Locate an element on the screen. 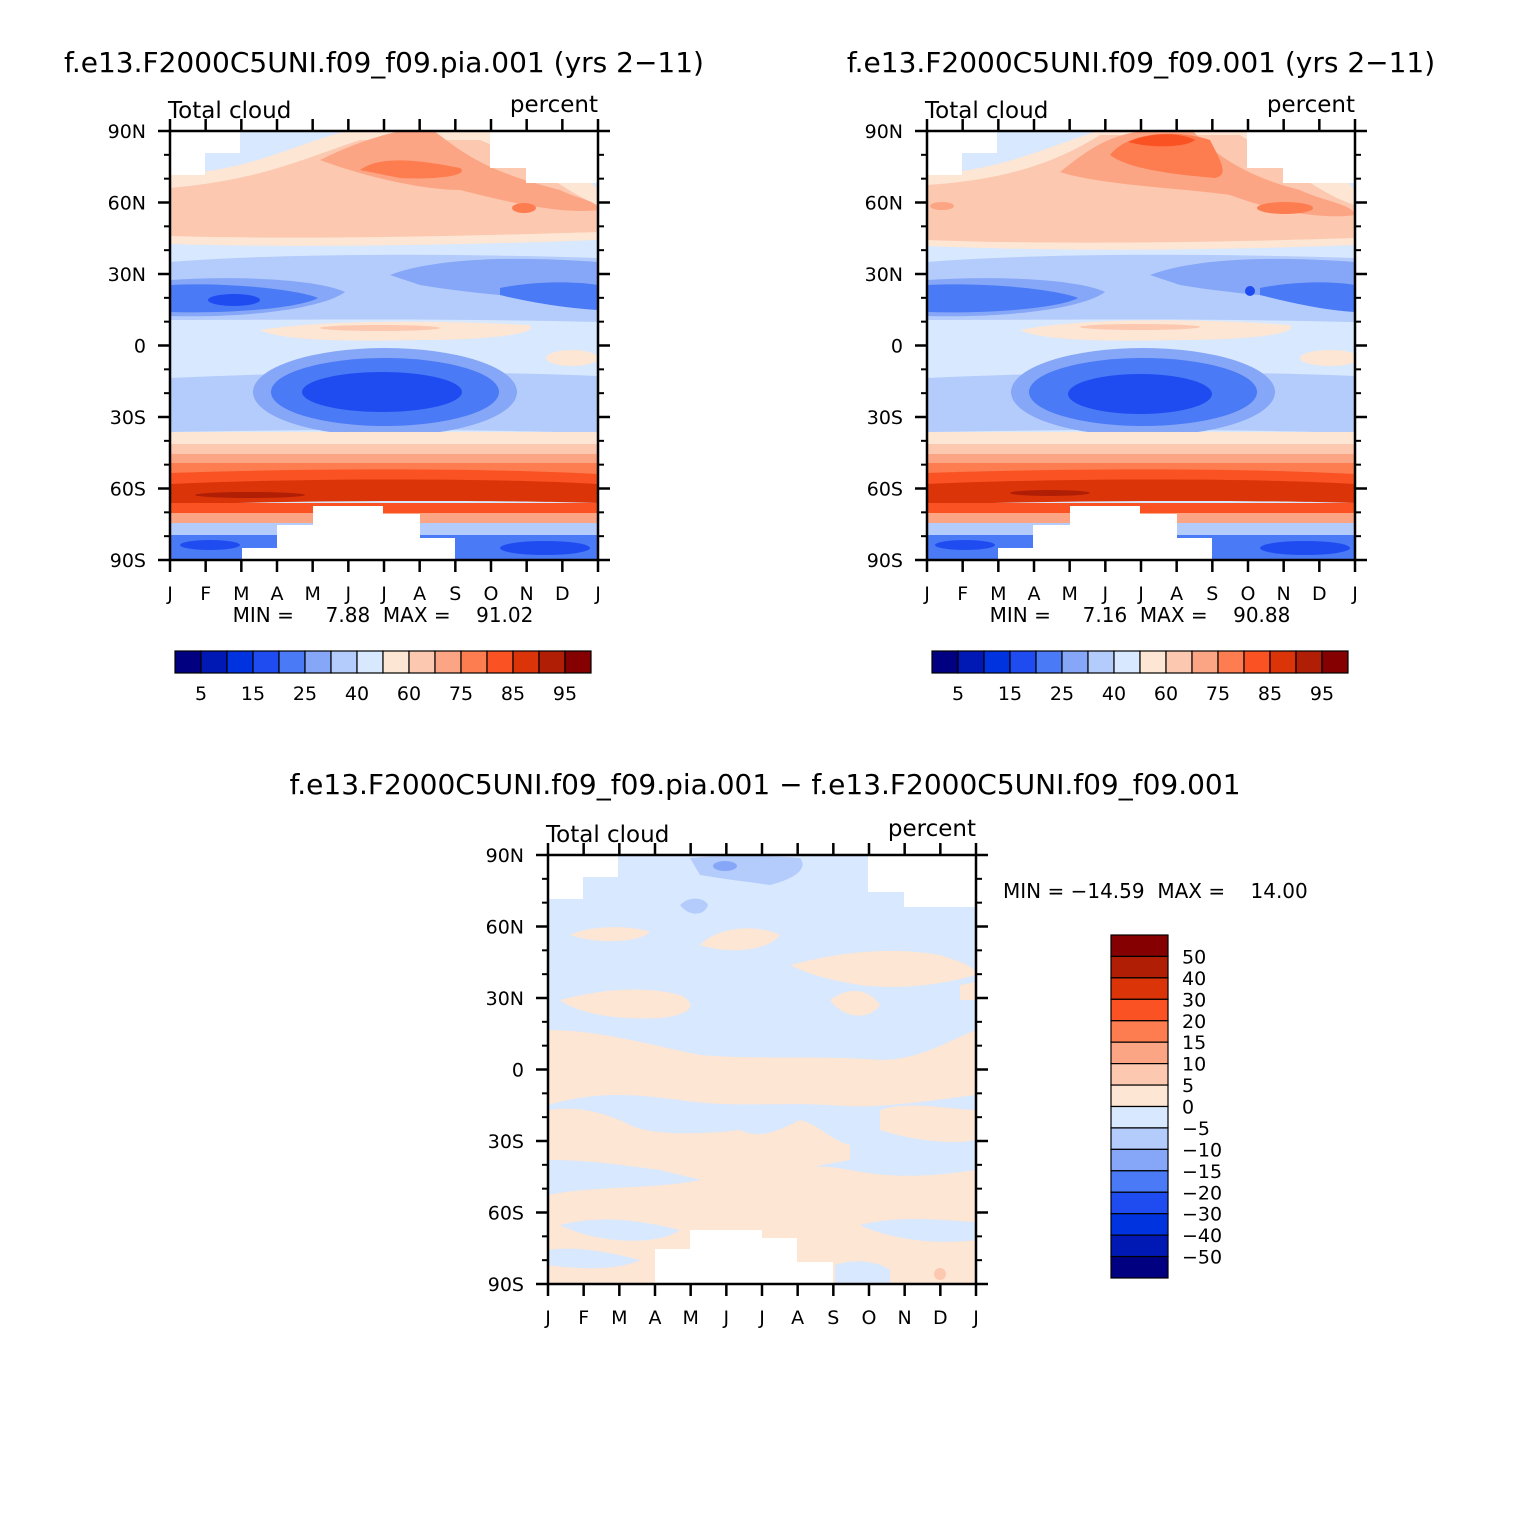 Image resolution: width=1524 pixels, height=1524 pixels. y-tick-label: 60N is located at coordinates (505, 928).